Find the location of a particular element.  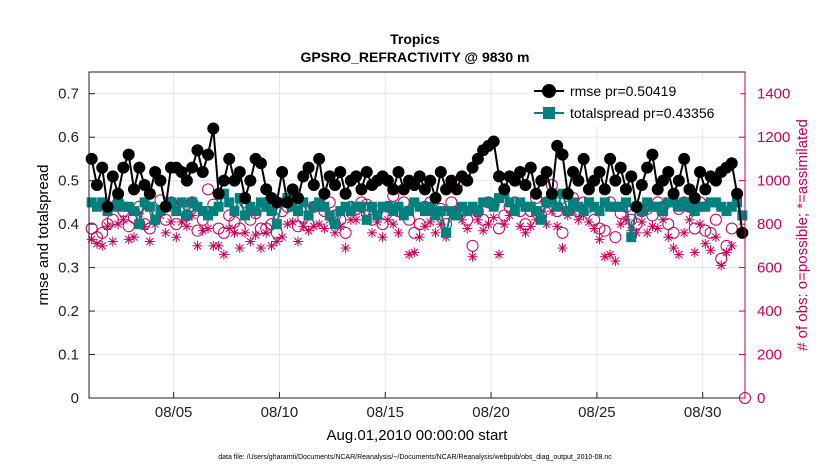

y2-tick-label: 1400 is located at coordinates (773, 94).